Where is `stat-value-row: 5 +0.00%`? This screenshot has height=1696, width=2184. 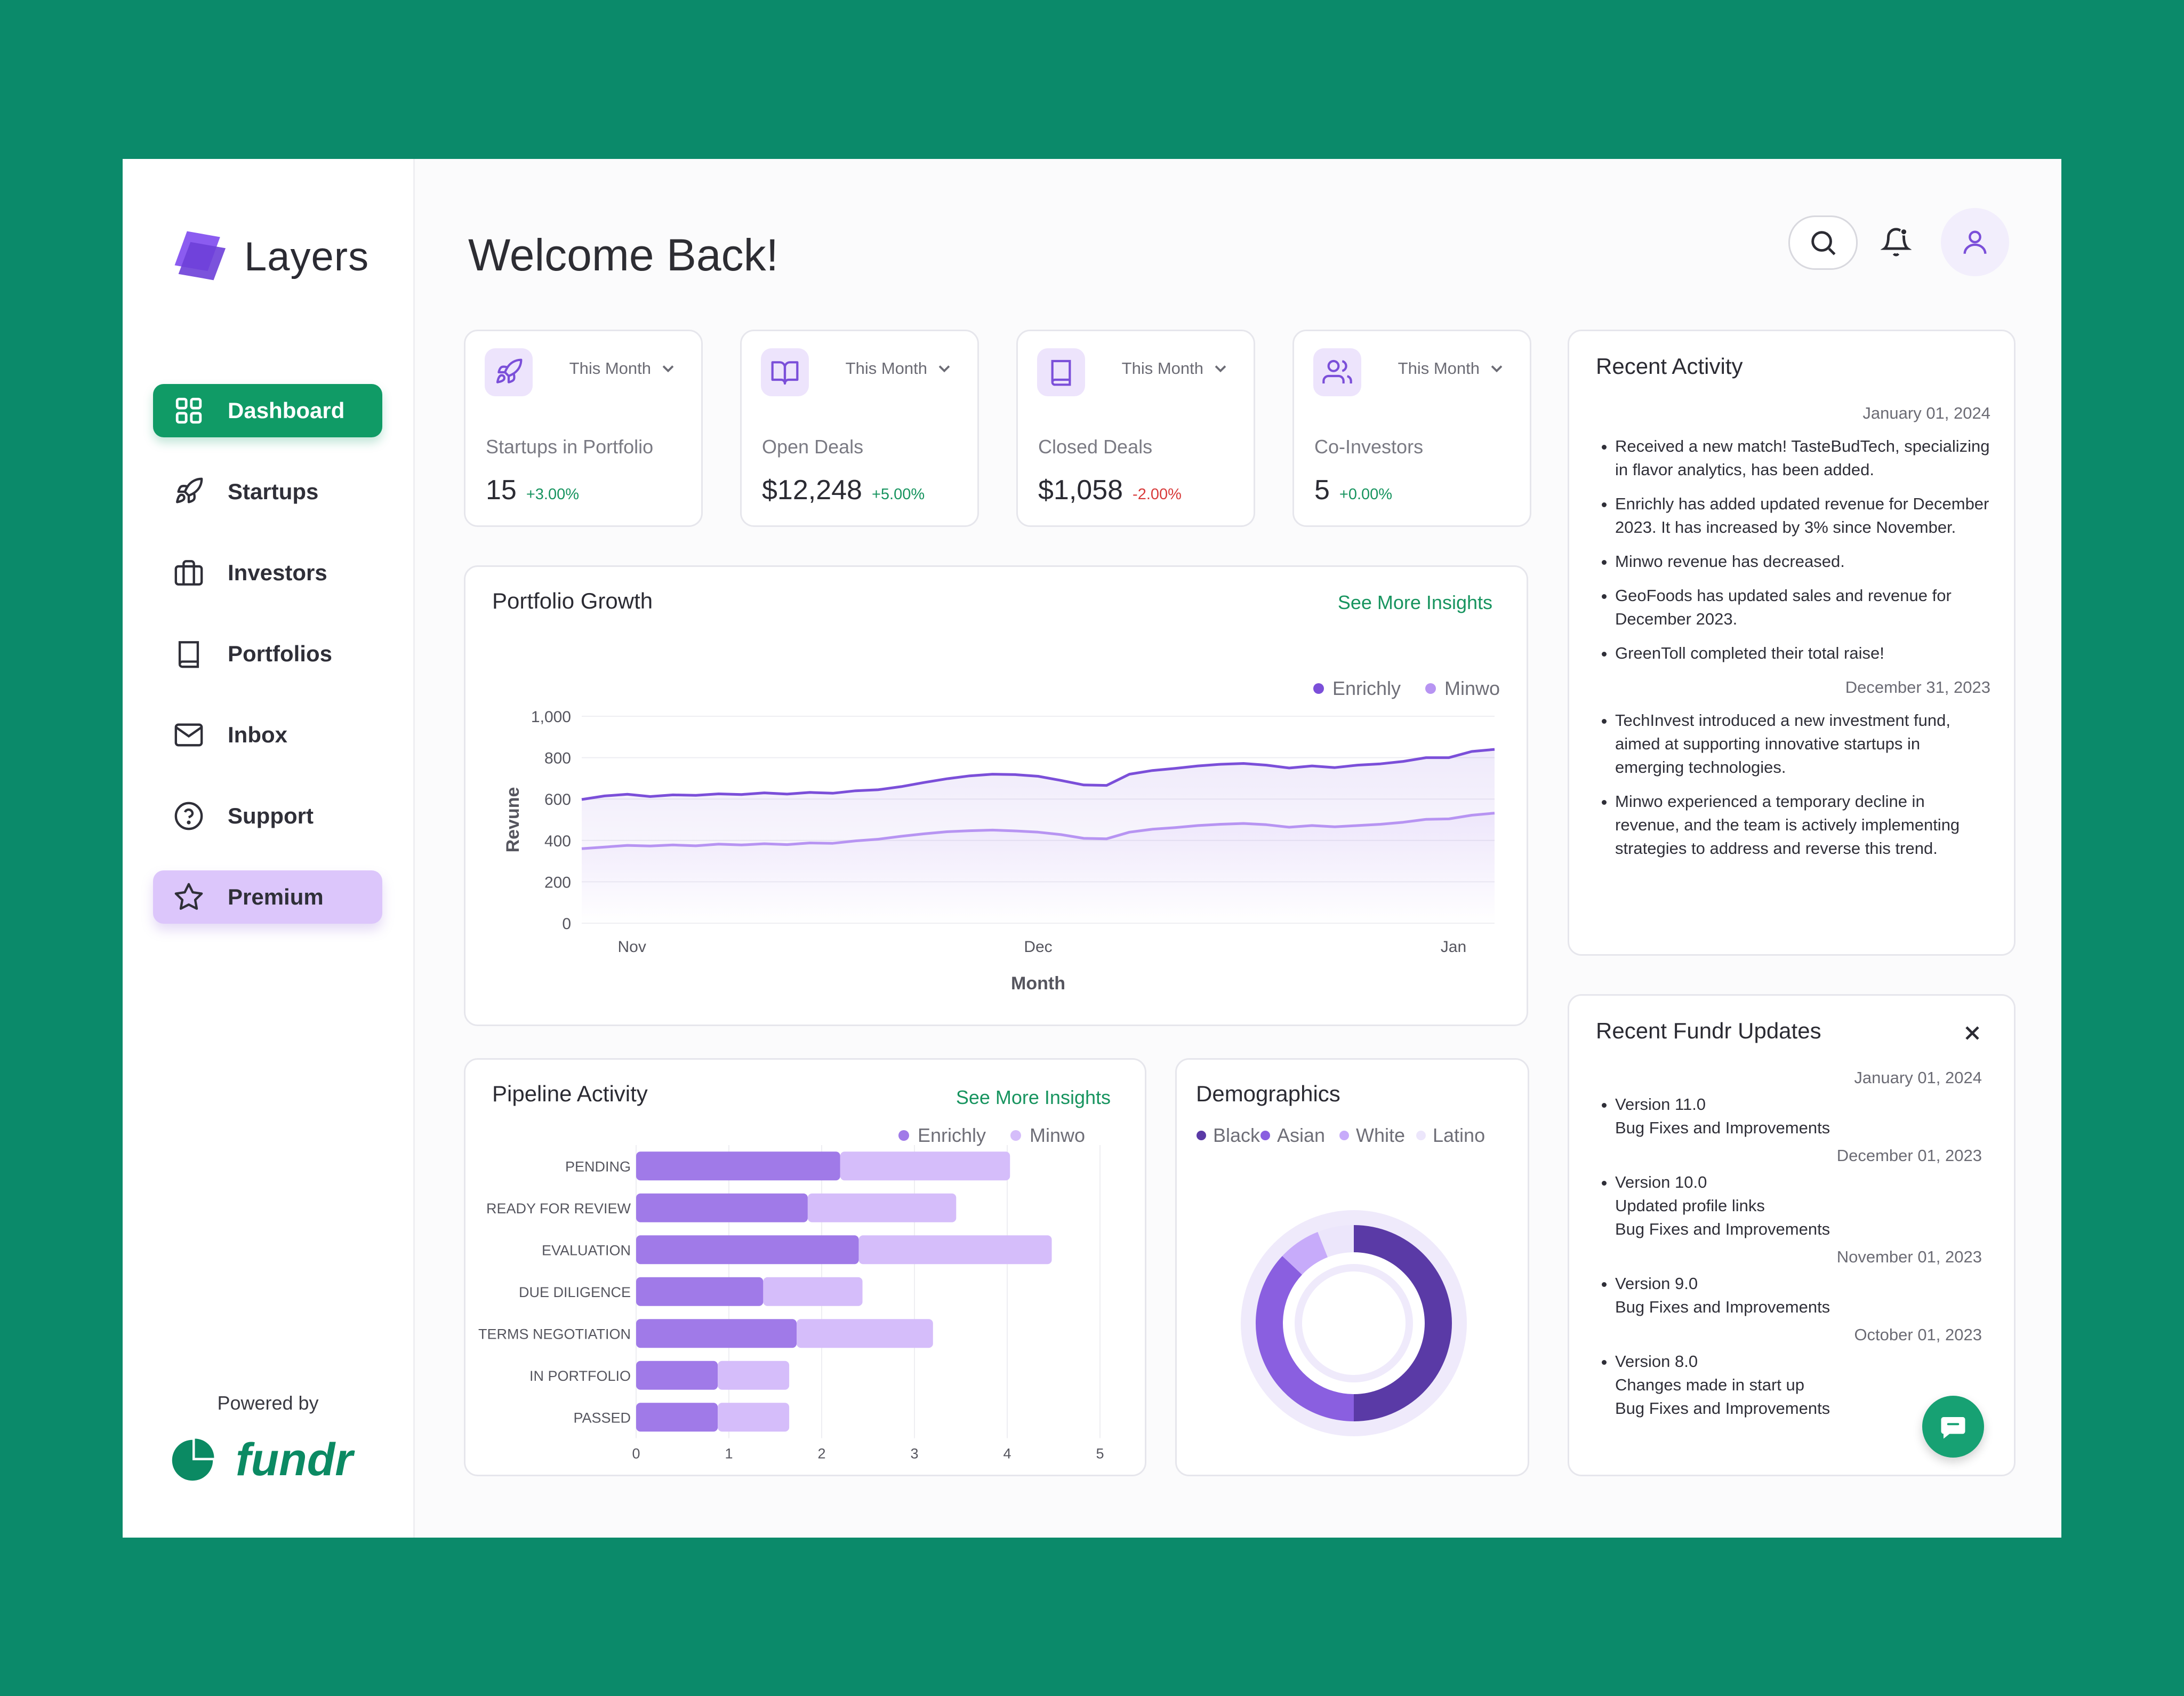 stat-value-row: 5 +0.00% is located at coordinates (1353, 490).